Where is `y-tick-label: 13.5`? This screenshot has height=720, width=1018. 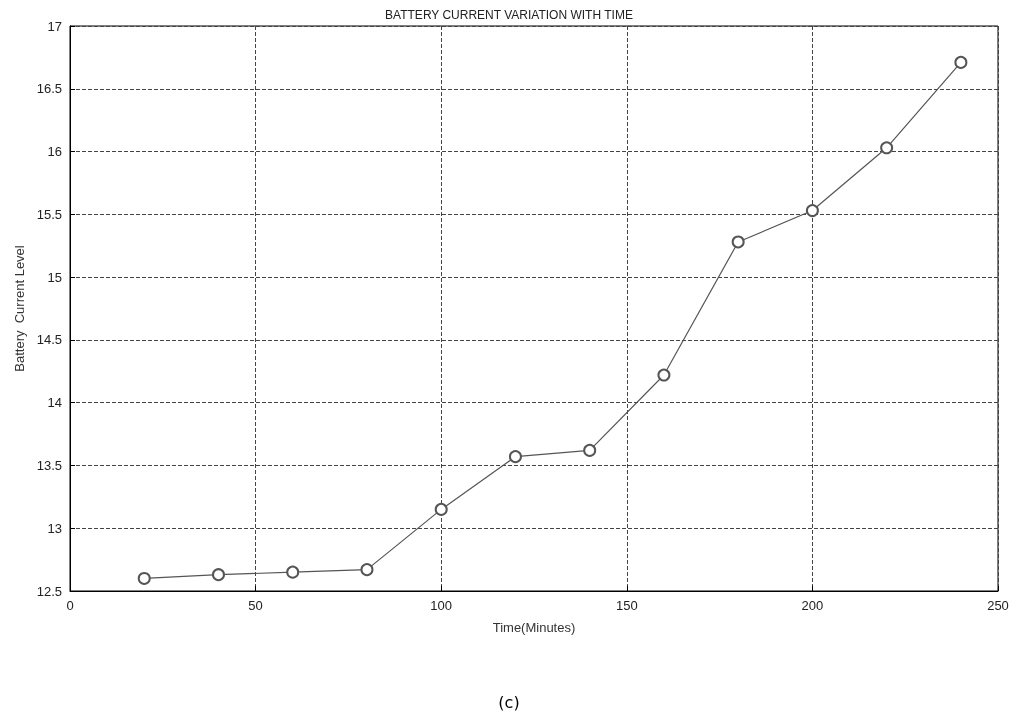
y-tick-label: 13.5 is located at coordinates (49, 465).